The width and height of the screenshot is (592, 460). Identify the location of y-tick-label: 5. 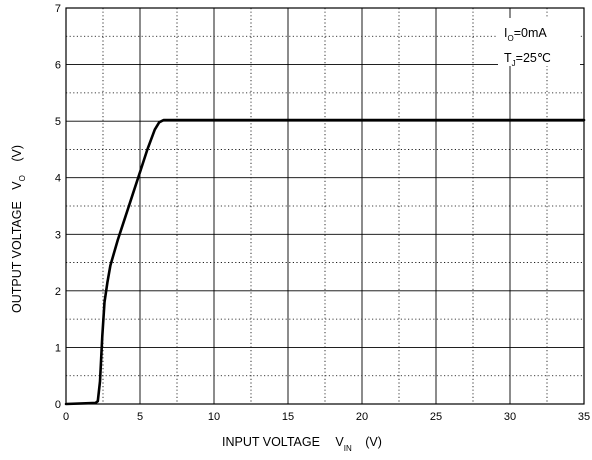
(58, 122).